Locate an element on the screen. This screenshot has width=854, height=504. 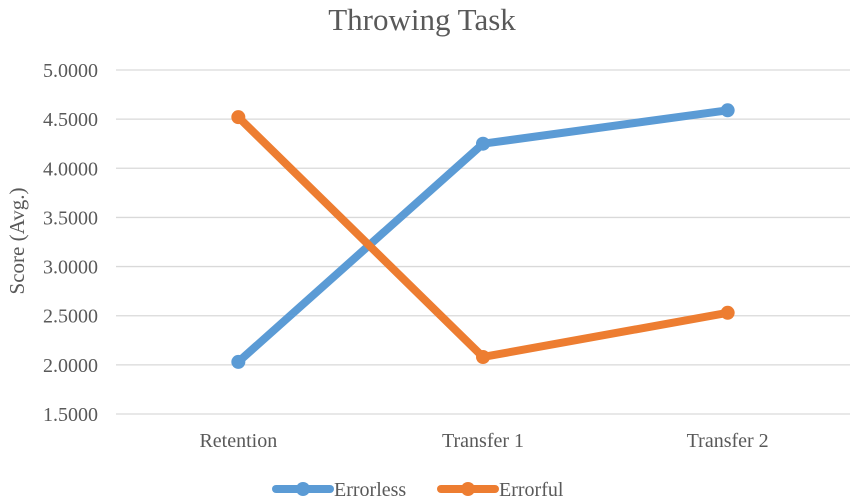
x-tick-label: Transfer 1 is located at coordinates (483, 441).